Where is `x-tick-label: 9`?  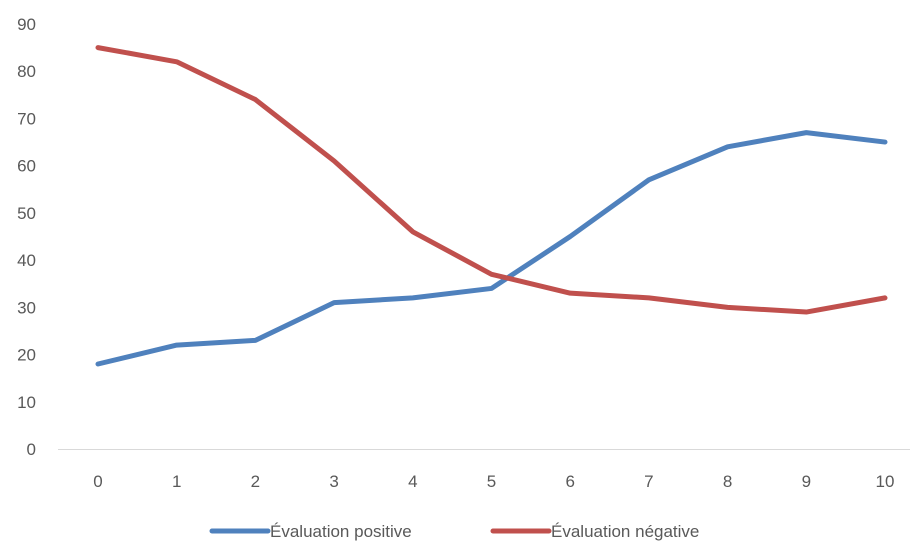
x-tick-label: 9 is located at coordinates (806, 481).